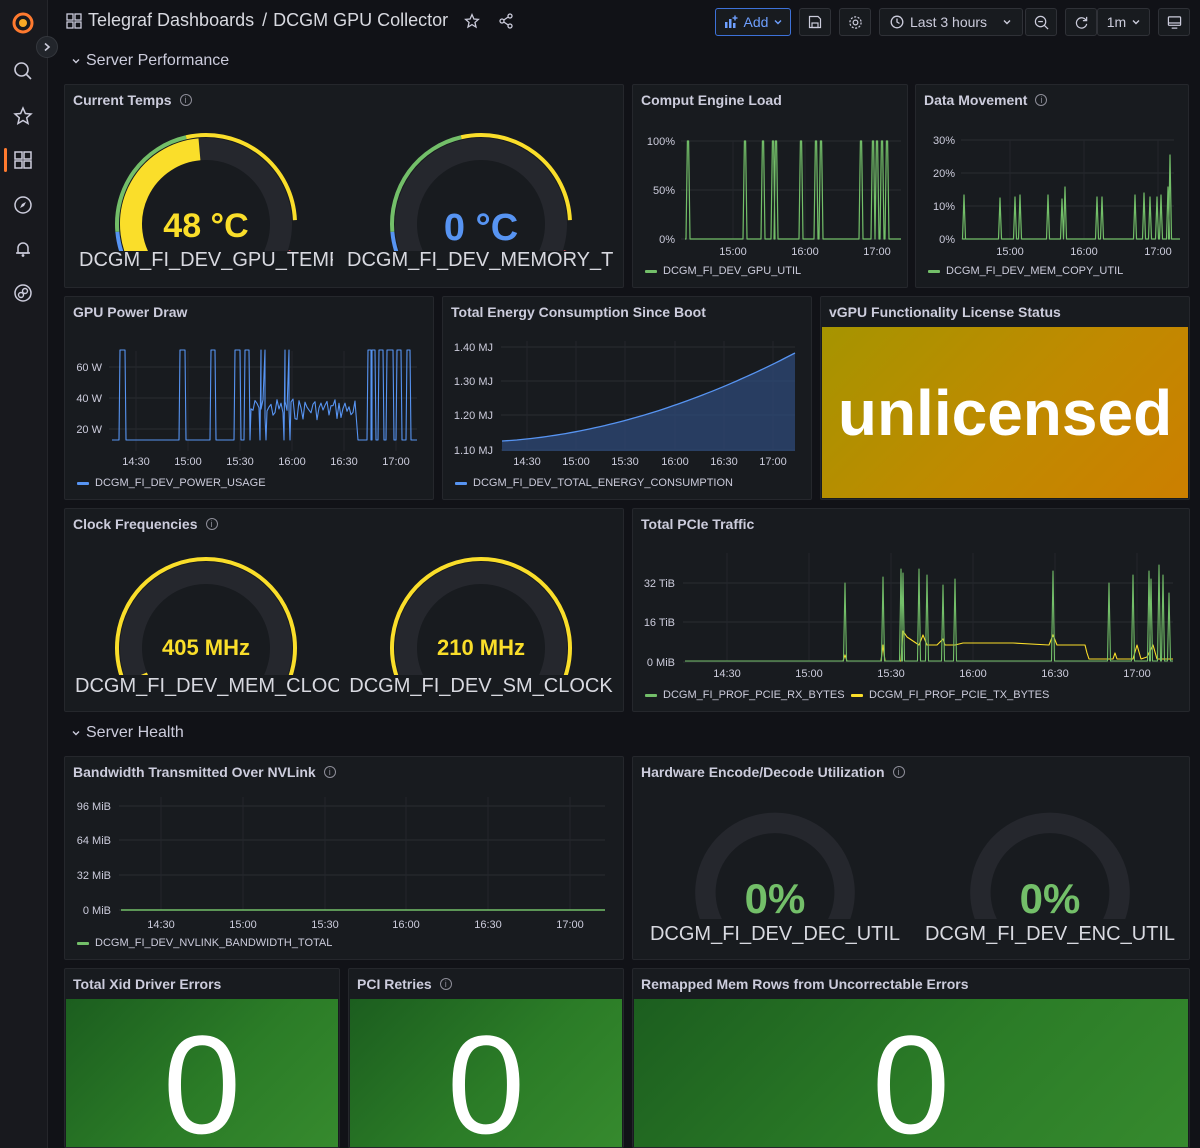 This screenshot has height=1148, width=1200. What do you see at coordinates (1035, 271) in the screenshot?
I see `legend-label: DCGM_FI_DEV_MEM_COPY_UTIL` at bounding box center [1035, 271].